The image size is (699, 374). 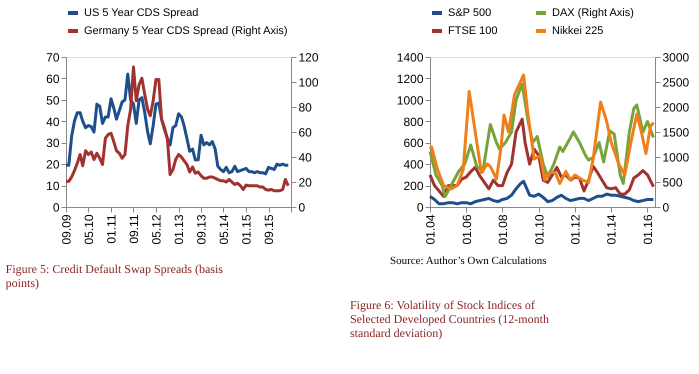 What do you see at coordinates (611, 229) in the screenshot?
I see `x-tick-label: 01.14` at bounding box center [611, 229].